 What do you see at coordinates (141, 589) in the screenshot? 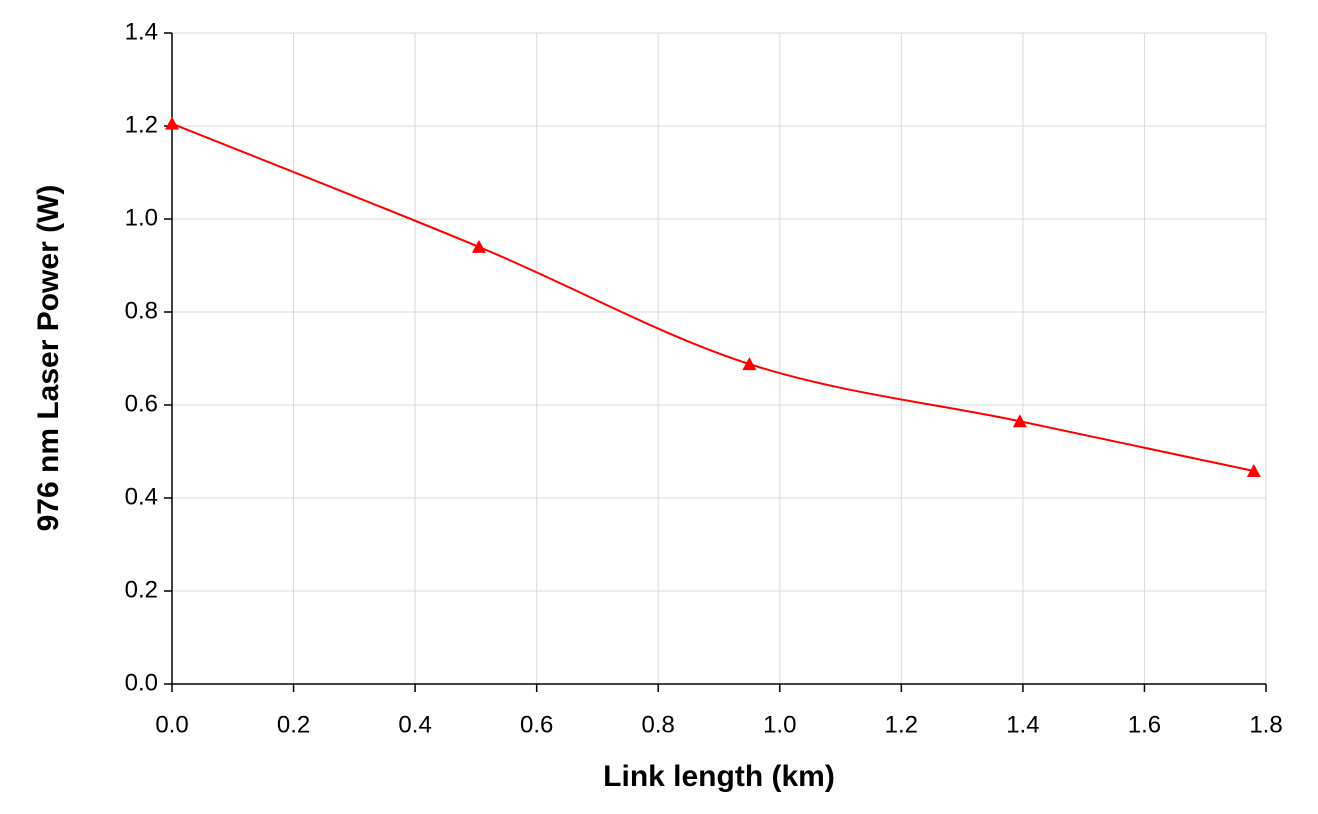
I see `y-tick-label: 0.2` at bounding box center [141, 589].